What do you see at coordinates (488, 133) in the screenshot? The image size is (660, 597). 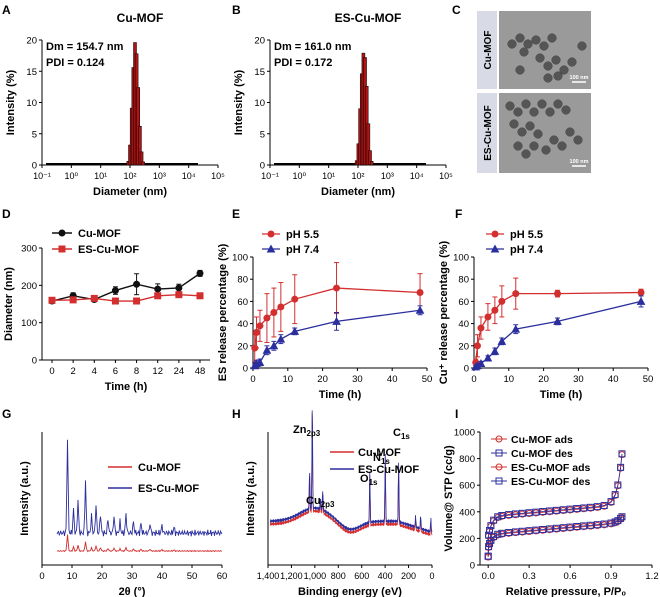 I see `tem-label: ES-Cu-MOF` at bounding box center [488, 133].